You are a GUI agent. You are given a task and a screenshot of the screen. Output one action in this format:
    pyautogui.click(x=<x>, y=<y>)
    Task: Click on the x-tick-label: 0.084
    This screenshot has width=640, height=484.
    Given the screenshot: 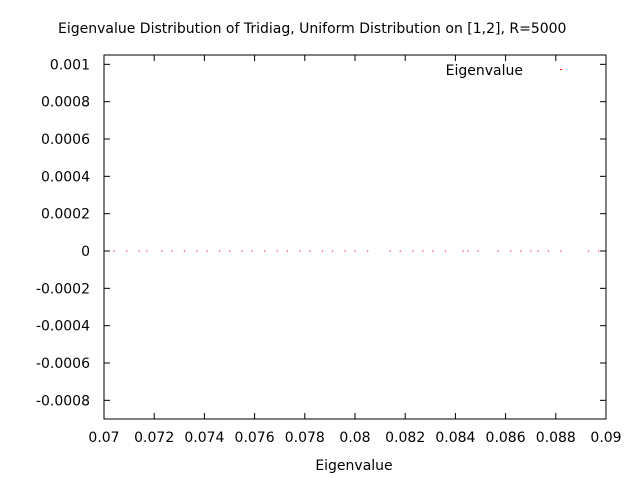 What is the action you would take?
    pyautogui.click(x=455, y=438)
    